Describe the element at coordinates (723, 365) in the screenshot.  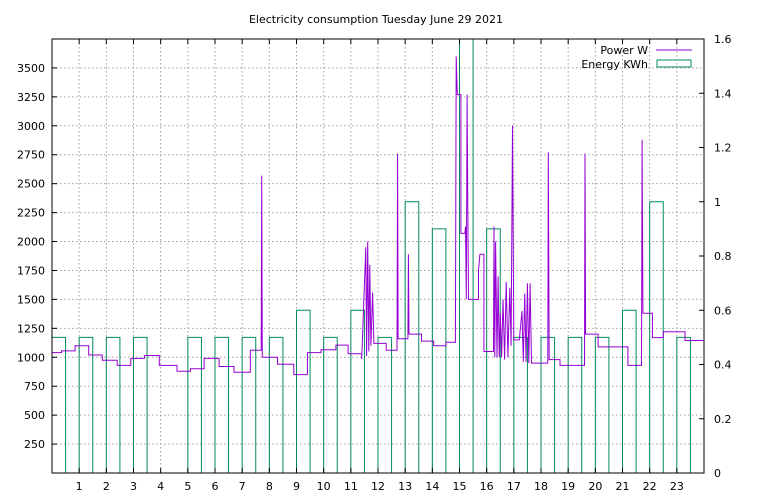
I see `y-right-tick-label: 0.4` at that location.